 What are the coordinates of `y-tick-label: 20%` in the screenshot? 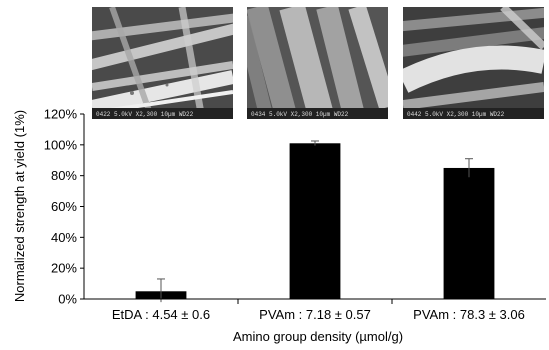 It's located at (64, 268).